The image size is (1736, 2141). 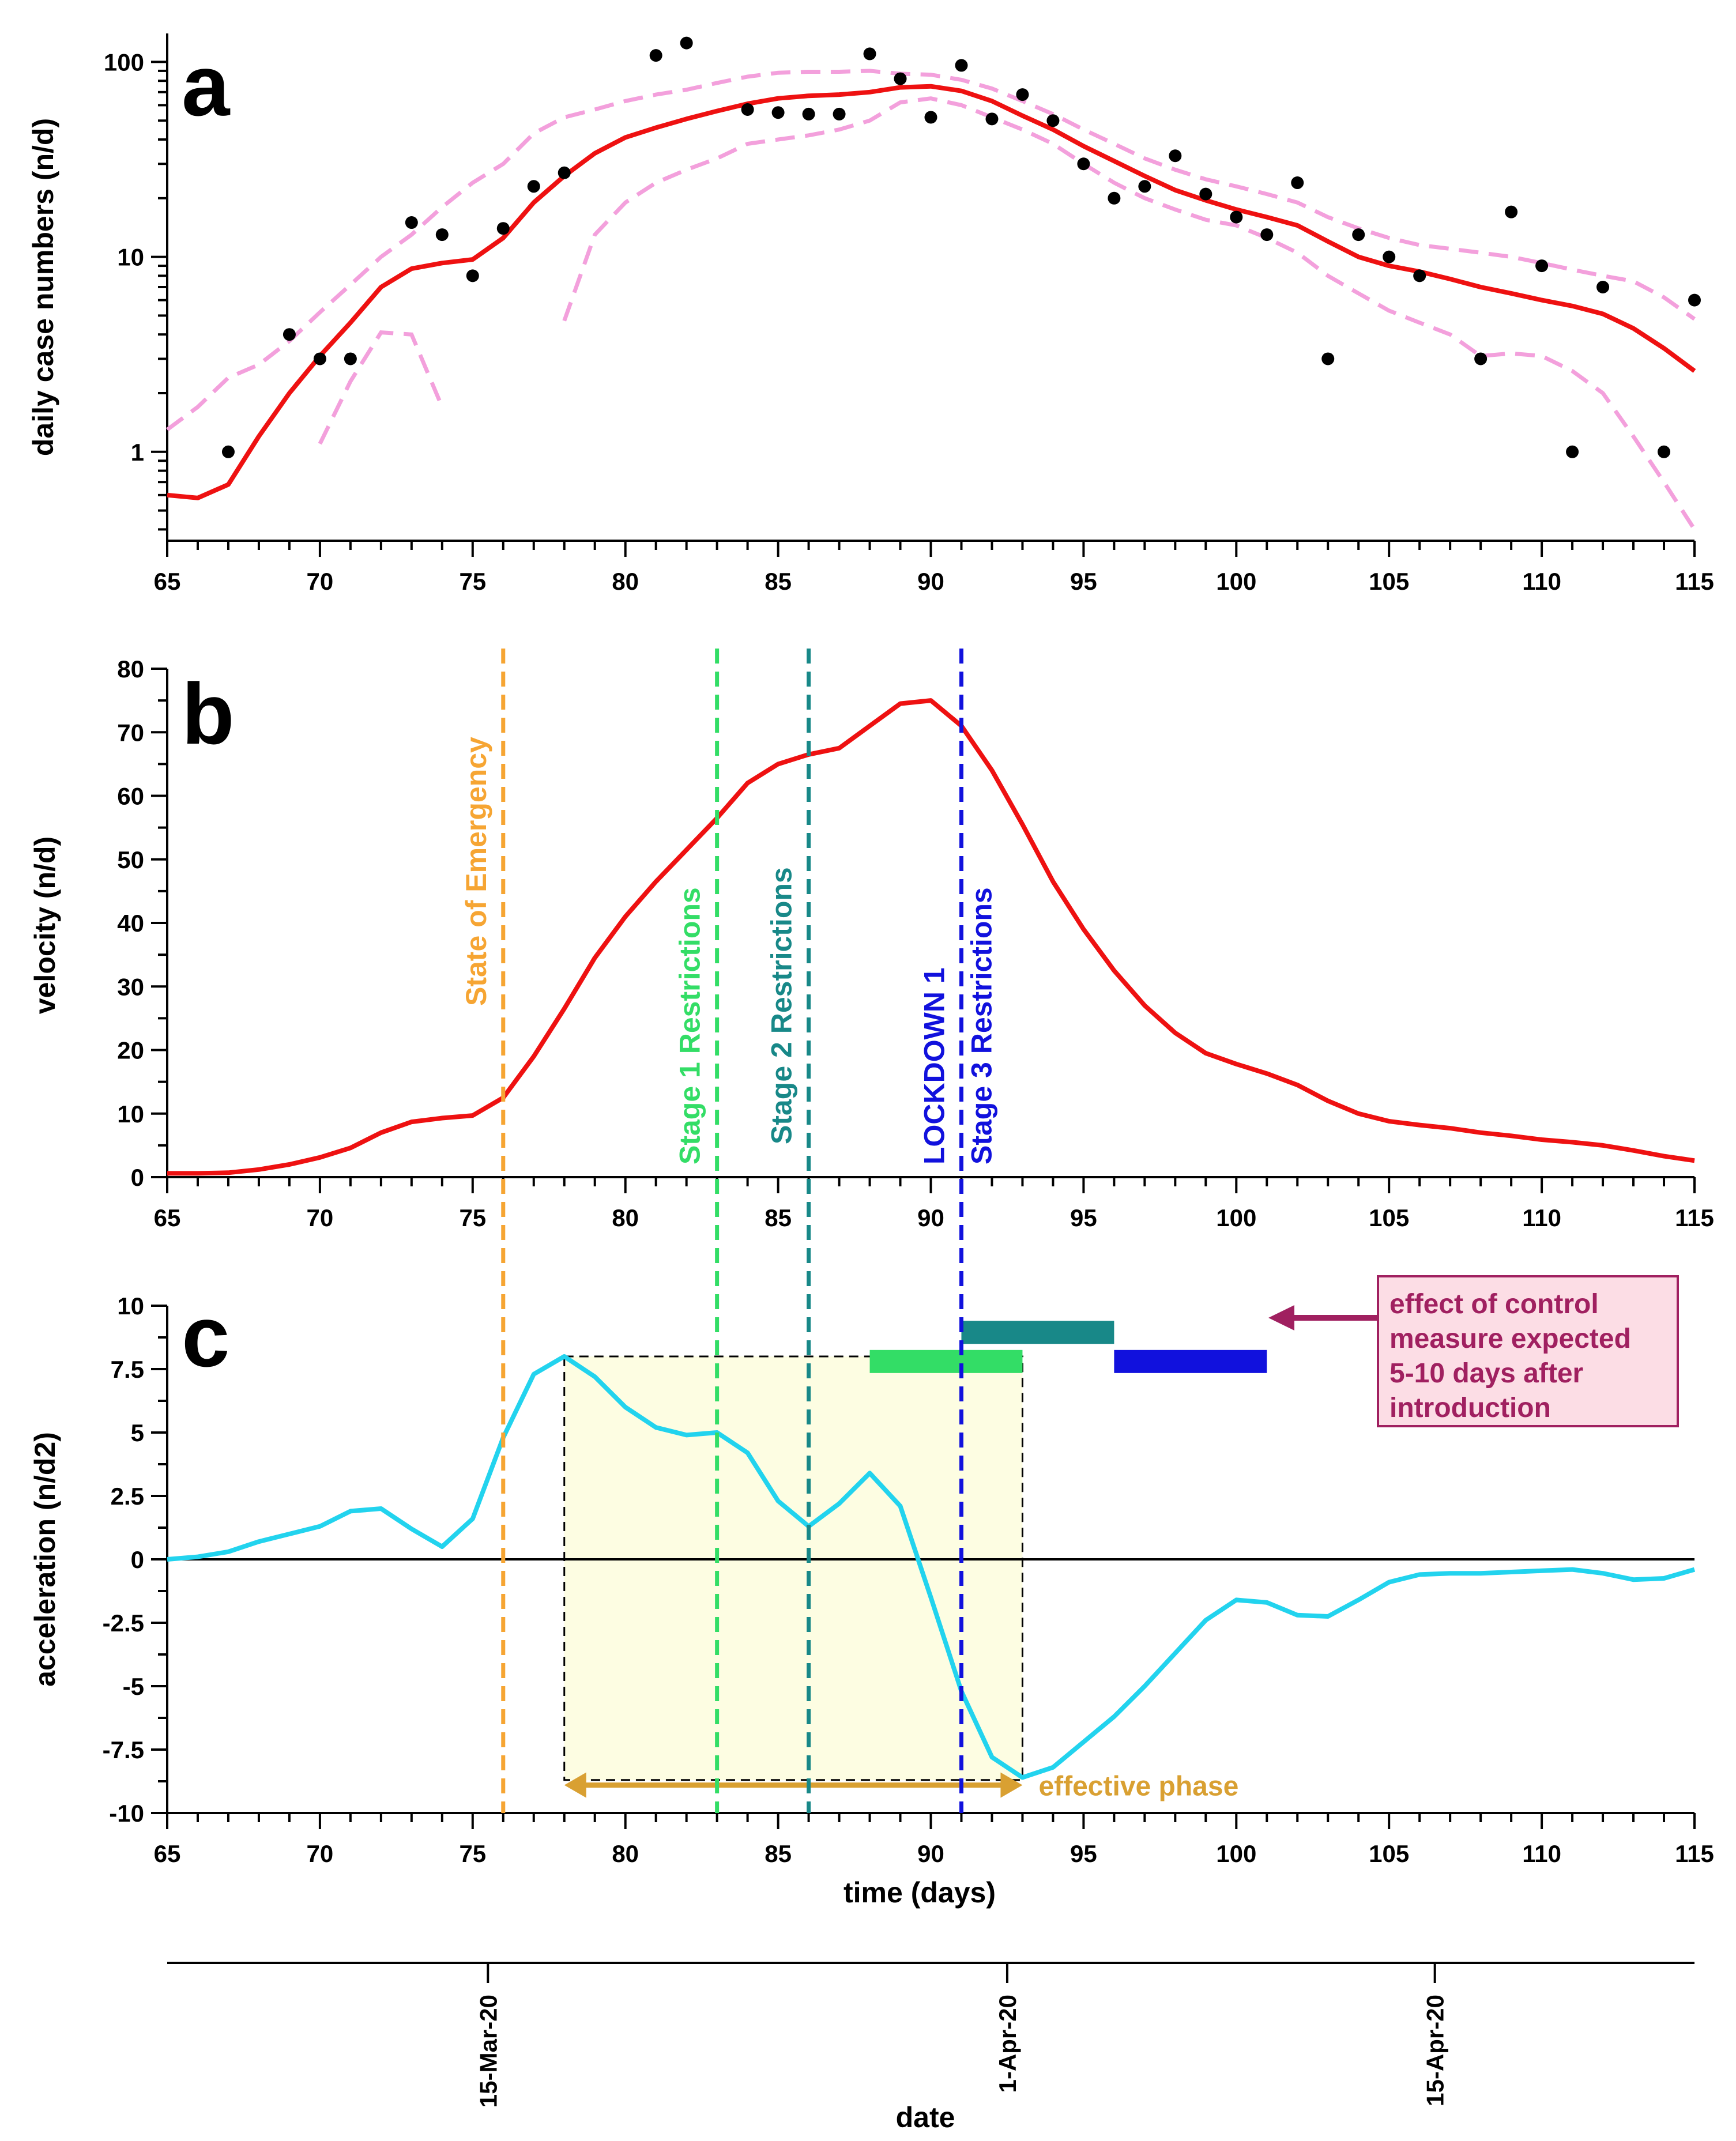 I want to click on panel-b-y-tick-label: 60, so click(x=130, y=796).